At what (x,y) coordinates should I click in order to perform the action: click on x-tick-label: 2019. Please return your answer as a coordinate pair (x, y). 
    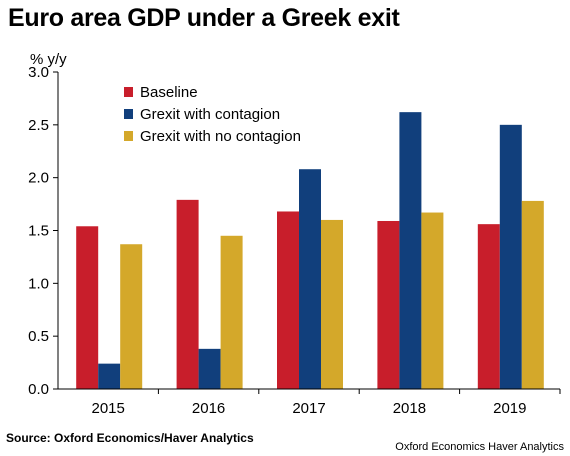
    Looking at the image, I should click on (509, 408).